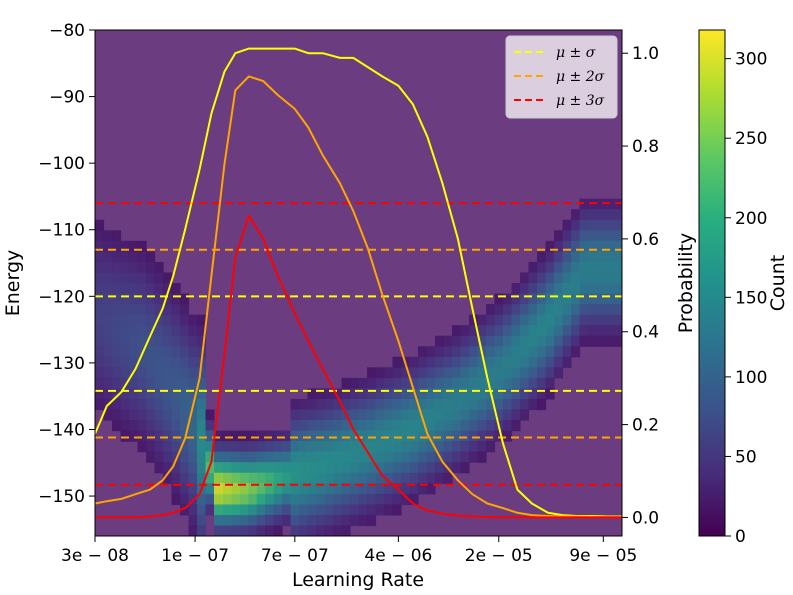 This screenshot has height=595, width=793. I want to click on legend-box, so click(561, 77).